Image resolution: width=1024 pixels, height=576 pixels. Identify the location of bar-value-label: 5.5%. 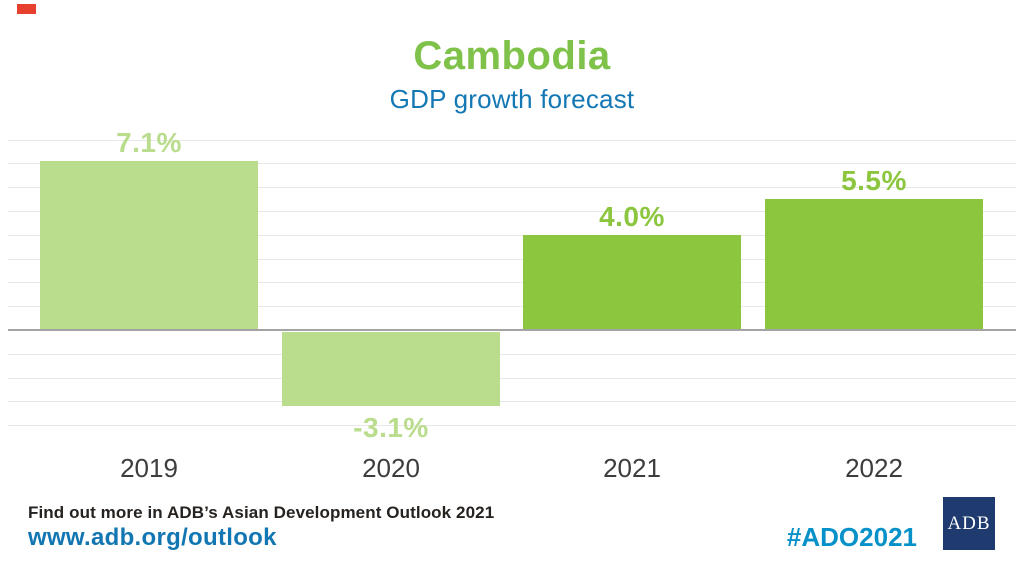
(874, 180).